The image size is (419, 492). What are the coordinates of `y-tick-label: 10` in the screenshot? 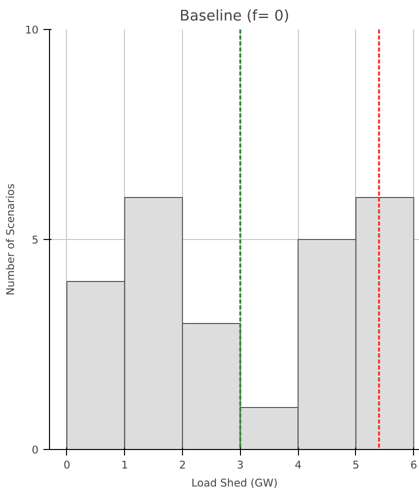 It's located at (31, 30).